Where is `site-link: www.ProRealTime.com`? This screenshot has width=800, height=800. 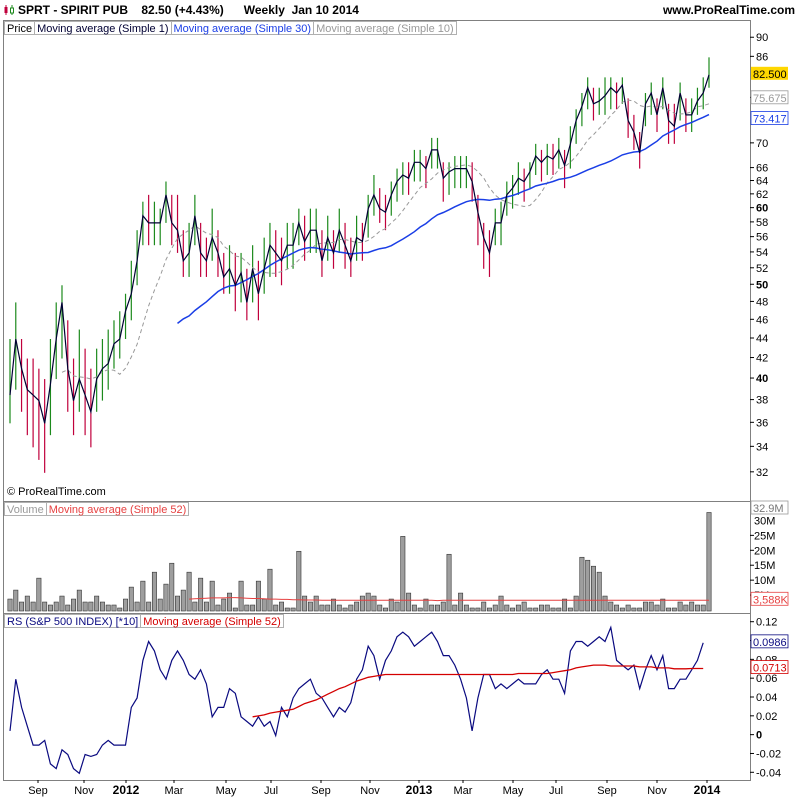 site-link: www.ProRealTime.com is located at coordinates (728, 10).